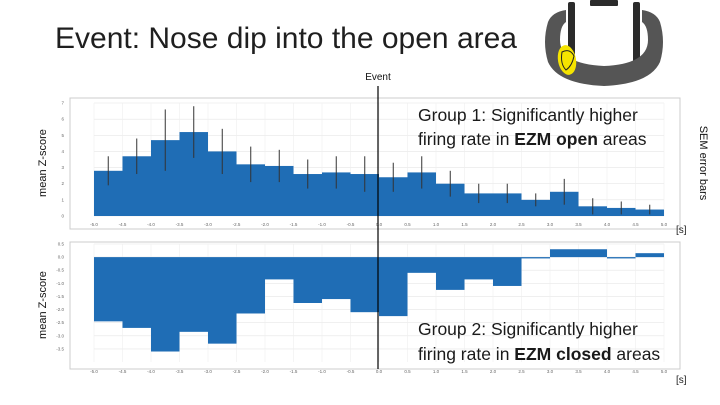 This screenshot has height=405, width=720. What do you see at coordinates (62, 151) in the screenshot?
I see `top-y-tick-label: 4` at bounding box center [62, 151].